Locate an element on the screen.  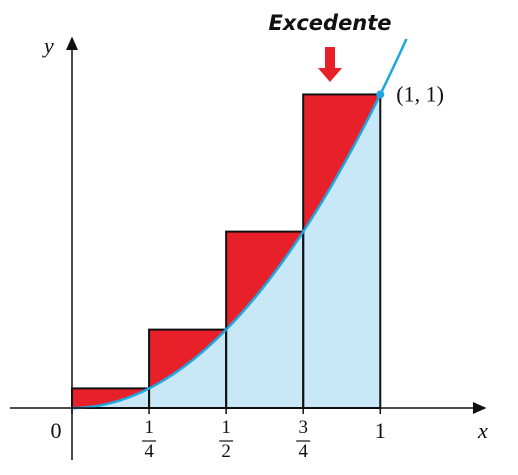
annotation-arrow is located at coordinates (330, 64).